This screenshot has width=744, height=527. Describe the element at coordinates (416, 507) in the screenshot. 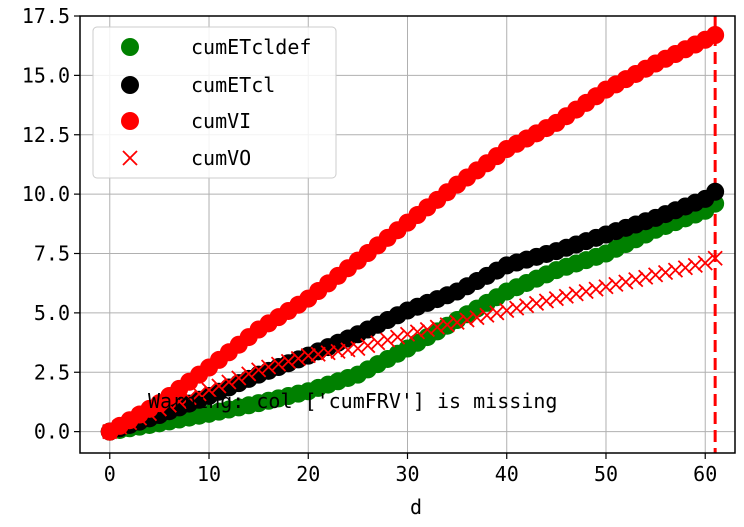

I see `x-axis-label: d` at that location.